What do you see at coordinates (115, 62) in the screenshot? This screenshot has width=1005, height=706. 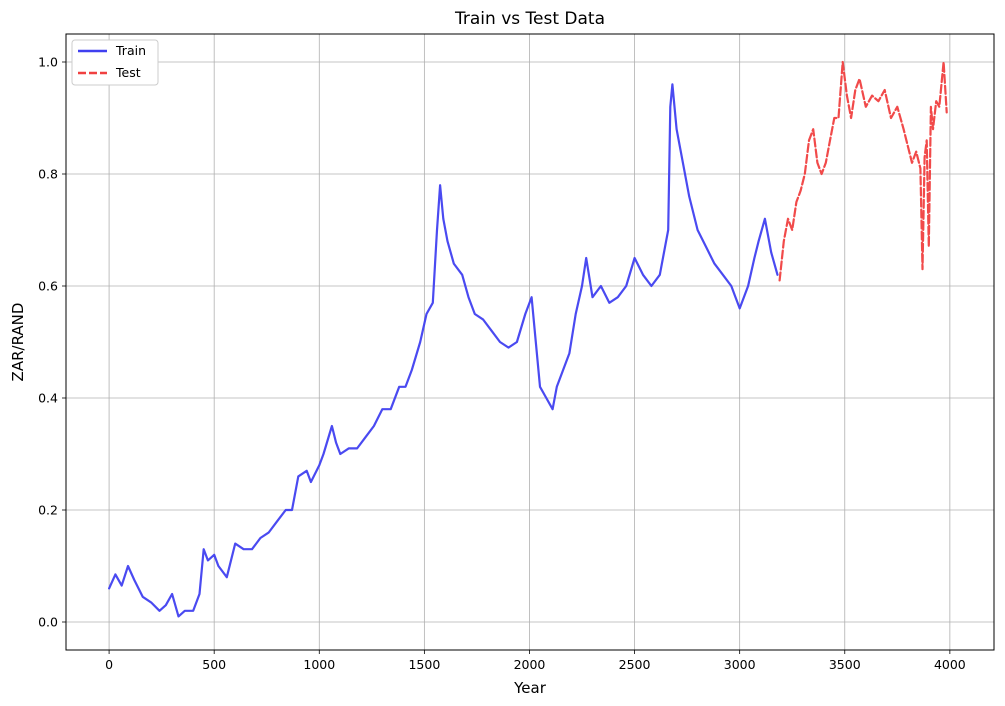 I see `legend: Train Test` at bounding box center [115, 62].